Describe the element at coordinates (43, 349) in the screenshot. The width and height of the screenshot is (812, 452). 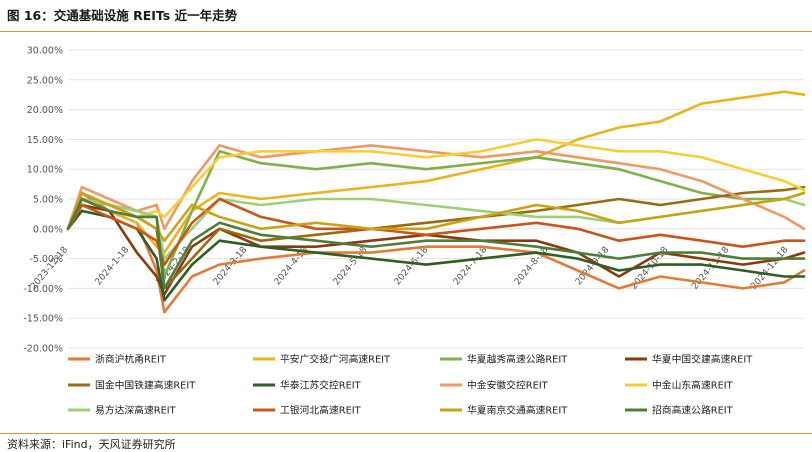
I see `y-tick-label: -20.00%` at that location.